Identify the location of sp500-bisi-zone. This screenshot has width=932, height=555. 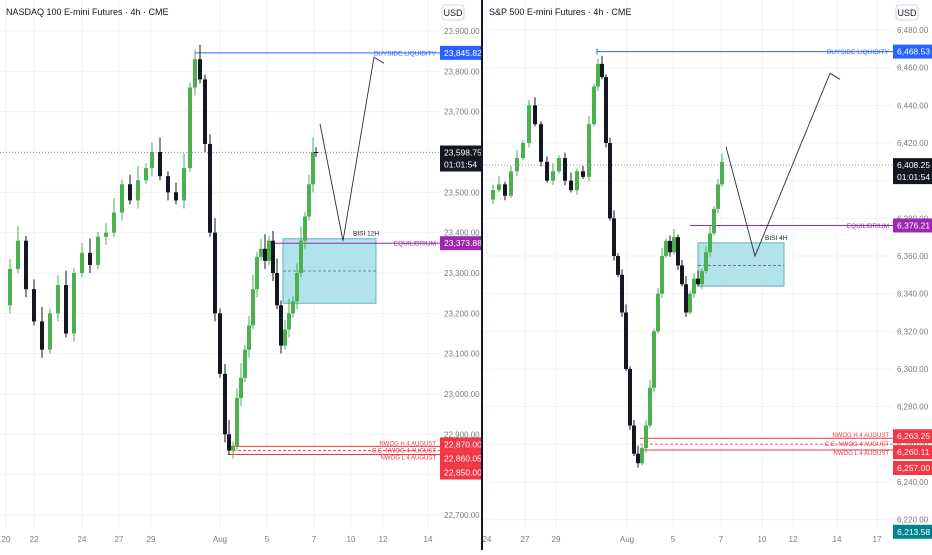
(741, 264).